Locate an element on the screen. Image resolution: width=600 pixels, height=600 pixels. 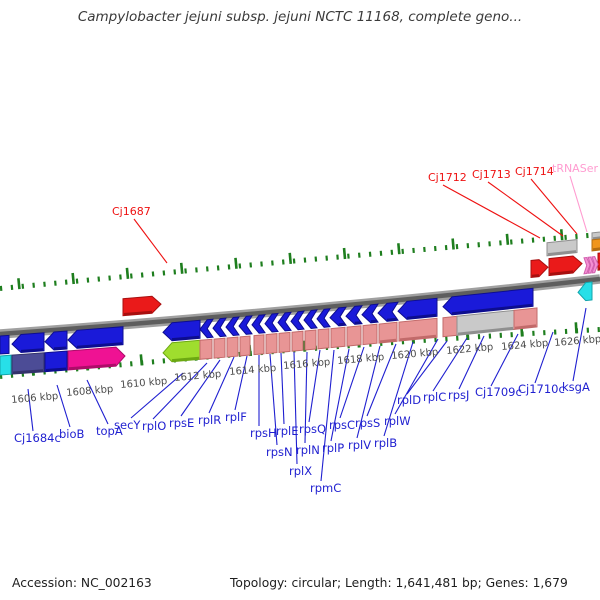
label-rplV: rplV is located at coordinates (359, 445).